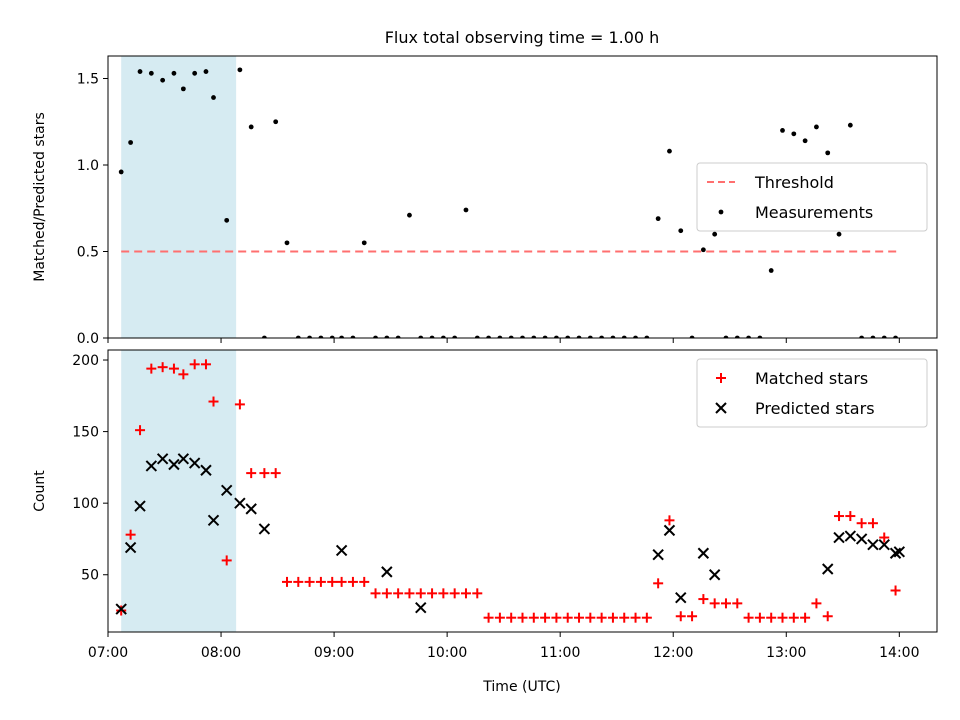 The height and width of the screenshot is (720, 960). Describe the element at coordinates (815, 408) in the screenshot. I see `legend-label-1: Predicted stars` at that location.